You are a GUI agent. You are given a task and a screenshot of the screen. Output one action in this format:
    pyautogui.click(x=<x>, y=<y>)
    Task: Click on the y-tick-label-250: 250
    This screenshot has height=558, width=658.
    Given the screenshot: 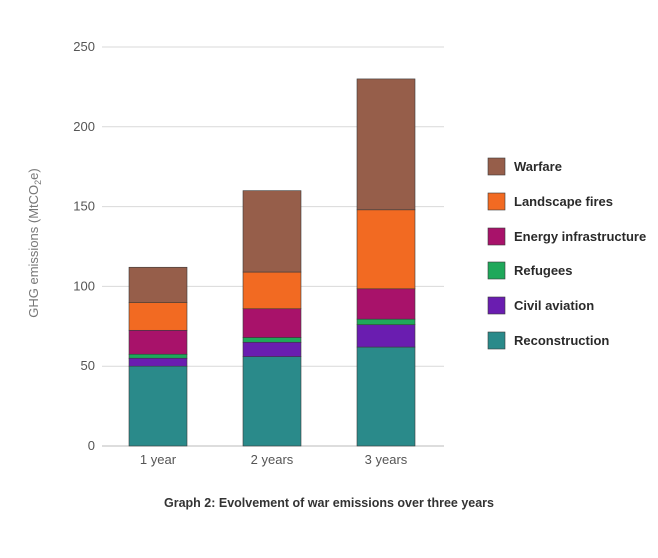 What is the action you would take?
    pyautogui.click(x=84, y=46)
    